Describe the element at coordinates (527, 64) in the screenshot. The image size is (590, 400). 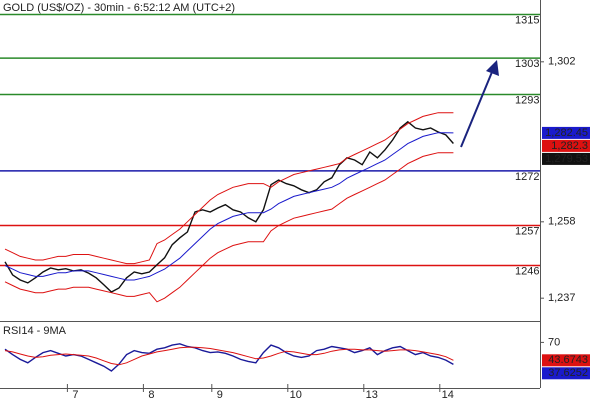
I see `level-label: 1303` at that location.